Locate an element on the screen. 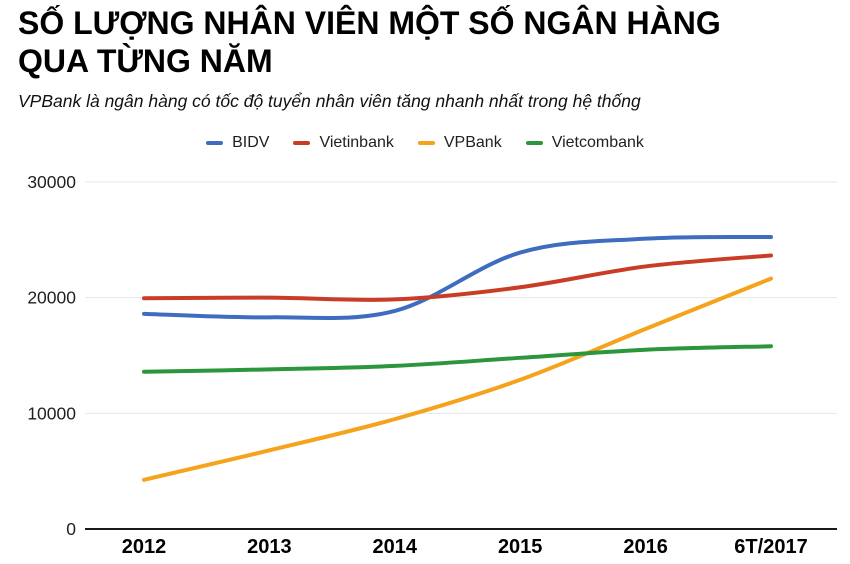  x-axis-label: 2016 is located at coordinates (645, 547).